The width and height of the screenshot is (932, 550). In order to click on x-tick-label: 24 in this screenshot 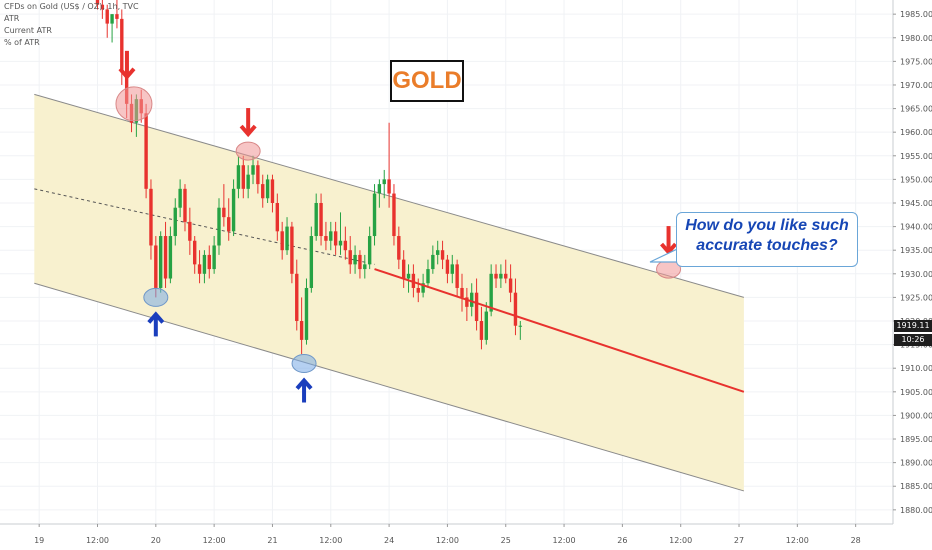, I will do `click(389, 540)`.